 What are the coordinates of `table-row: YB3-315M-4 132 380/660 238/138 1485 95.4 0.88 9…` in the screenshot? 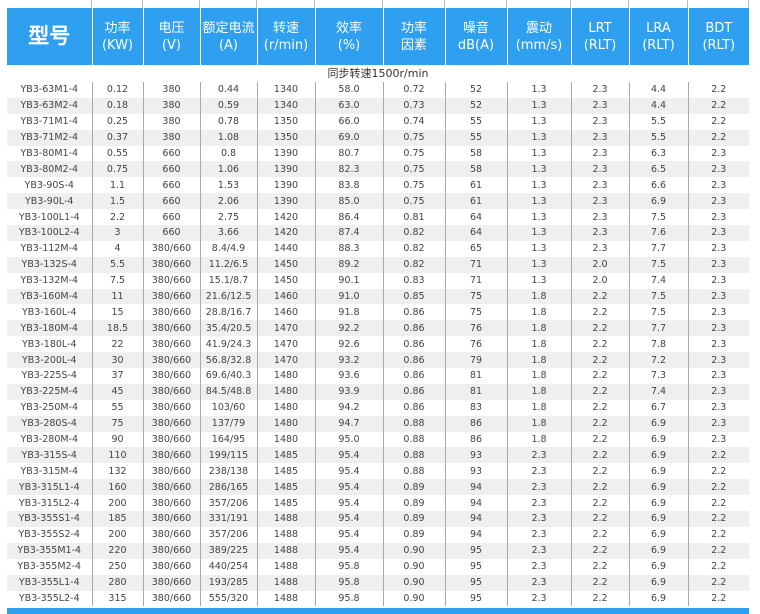 It's located at (378, 471).